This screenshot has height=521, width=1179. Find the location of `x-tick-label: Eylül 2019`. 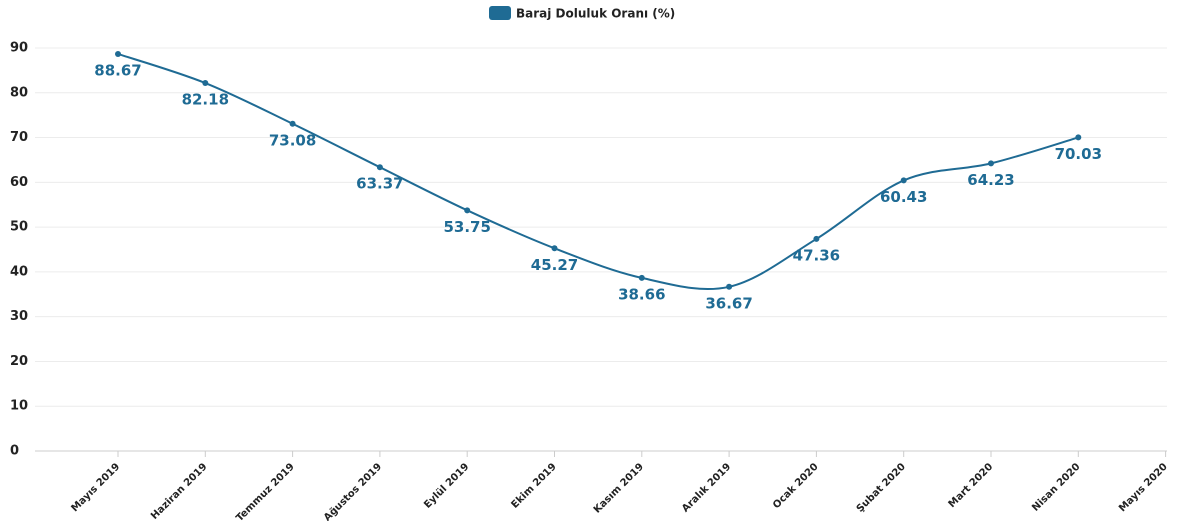

x-tick-label: Eylül 2019 is located at coordinates (446, 485).